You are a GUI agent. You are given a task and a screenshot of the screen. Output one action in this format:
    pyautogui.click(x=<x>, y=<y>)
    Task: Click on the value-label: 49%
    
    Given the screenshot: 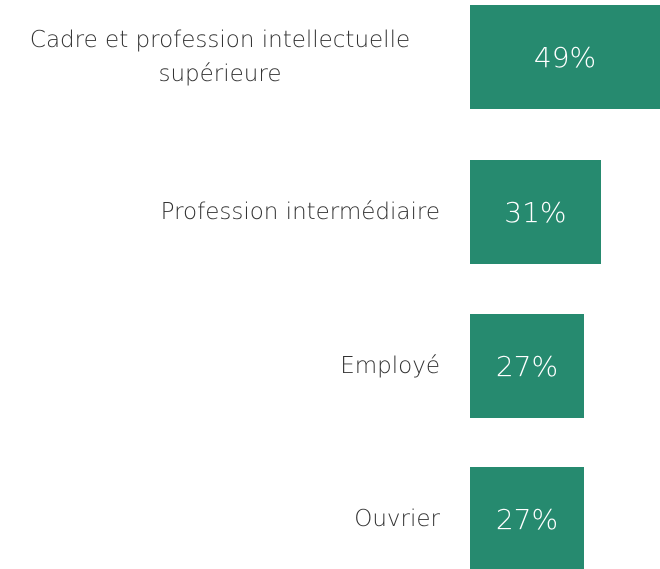 What is the action you would take?
    pyautogui.click(x=565, y=57)
    